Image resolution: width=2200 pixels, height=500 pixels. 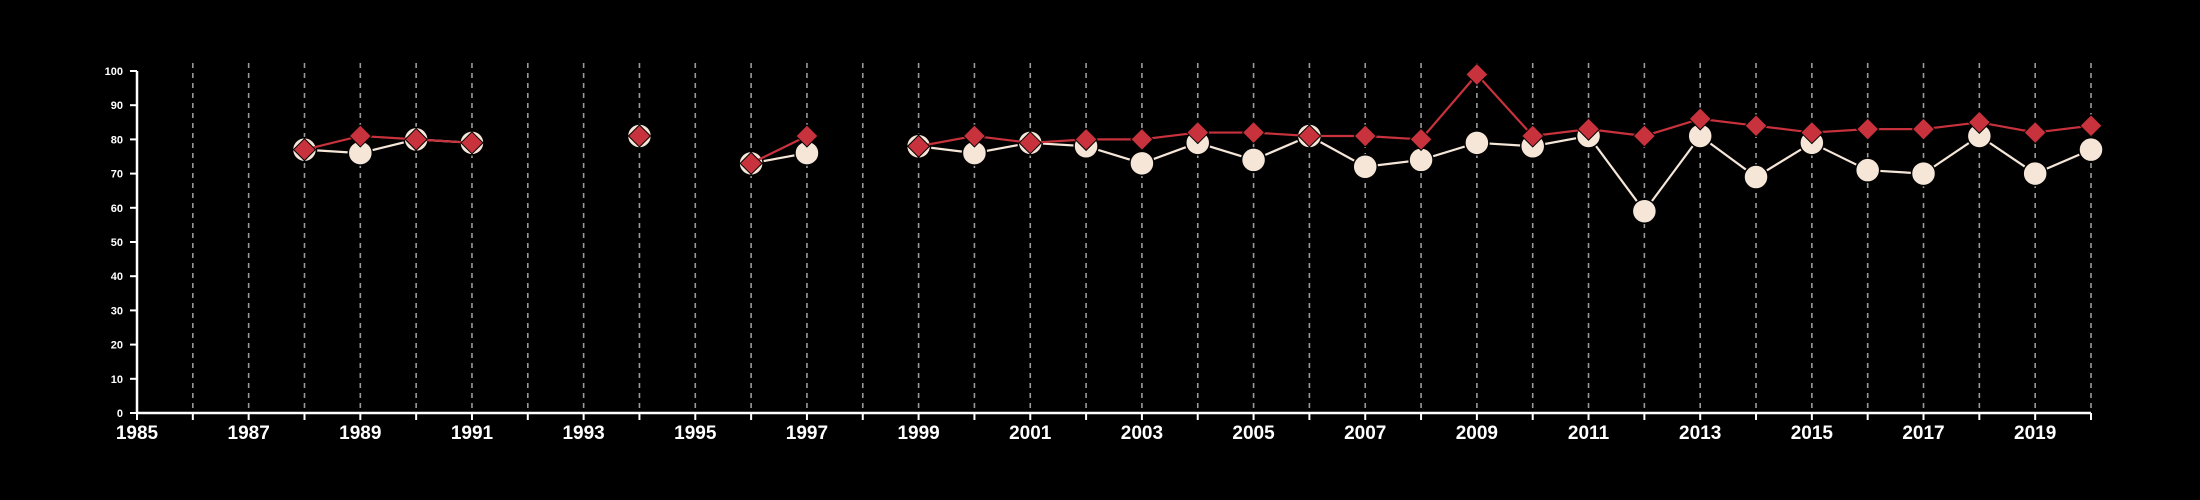 What do you see at coordinates (1812, 433) in the screenshot?
I see `x-tick-label: 2015` at bounding box center [1812, 433].